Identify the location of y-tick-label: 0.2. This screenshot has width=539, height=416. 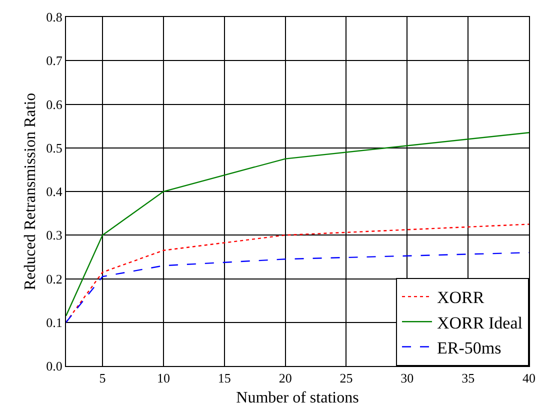
(54, 278).